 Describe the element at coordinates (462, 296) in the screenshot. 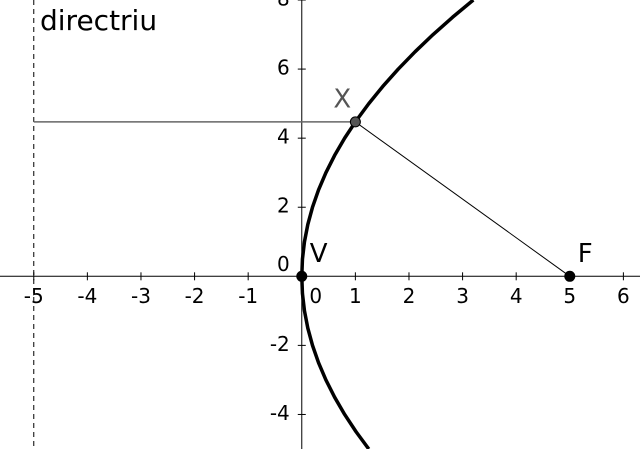

I see `x-tick-label: 3` at that location.